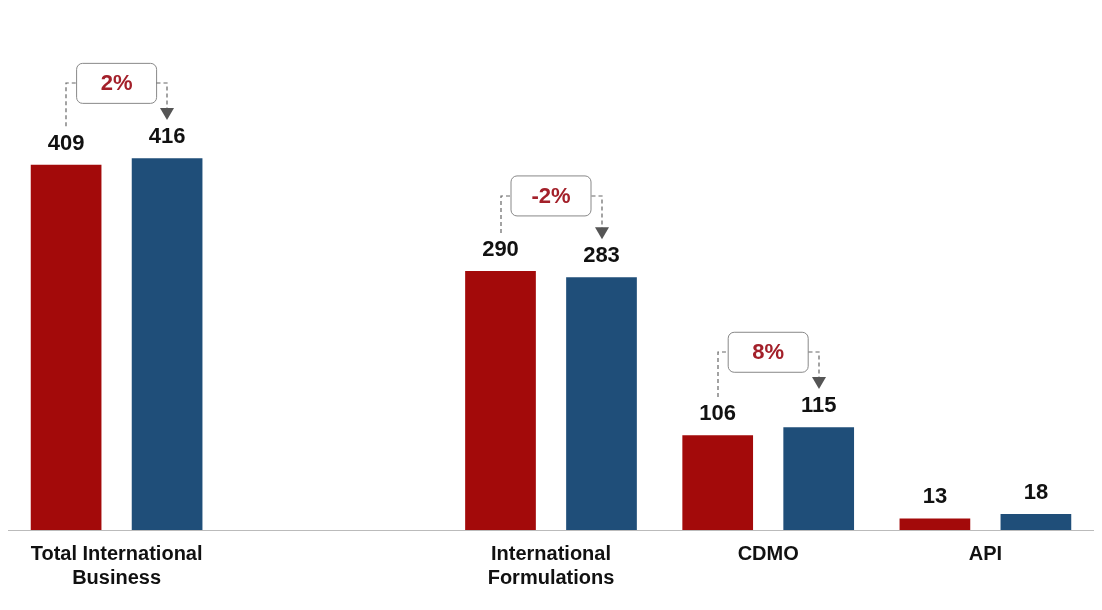 This screenshot has height=610, width=1102. What do you see at coordinates (768, 352) in the screenshot?
I see `annotation: 8%` at bounding box center [768, 352].